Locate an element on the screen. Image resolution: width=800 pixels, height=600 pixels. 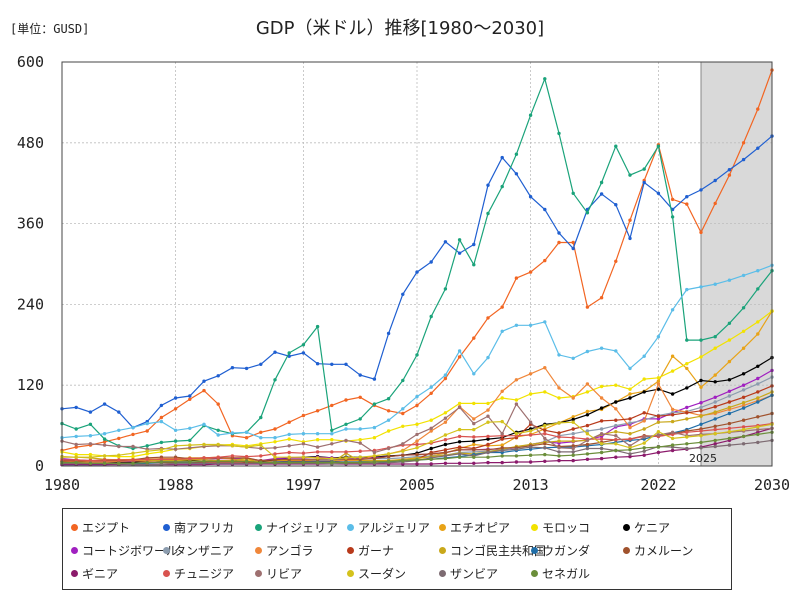
unit-label: [単位：GUSD] is located at coordinates (50, 29).